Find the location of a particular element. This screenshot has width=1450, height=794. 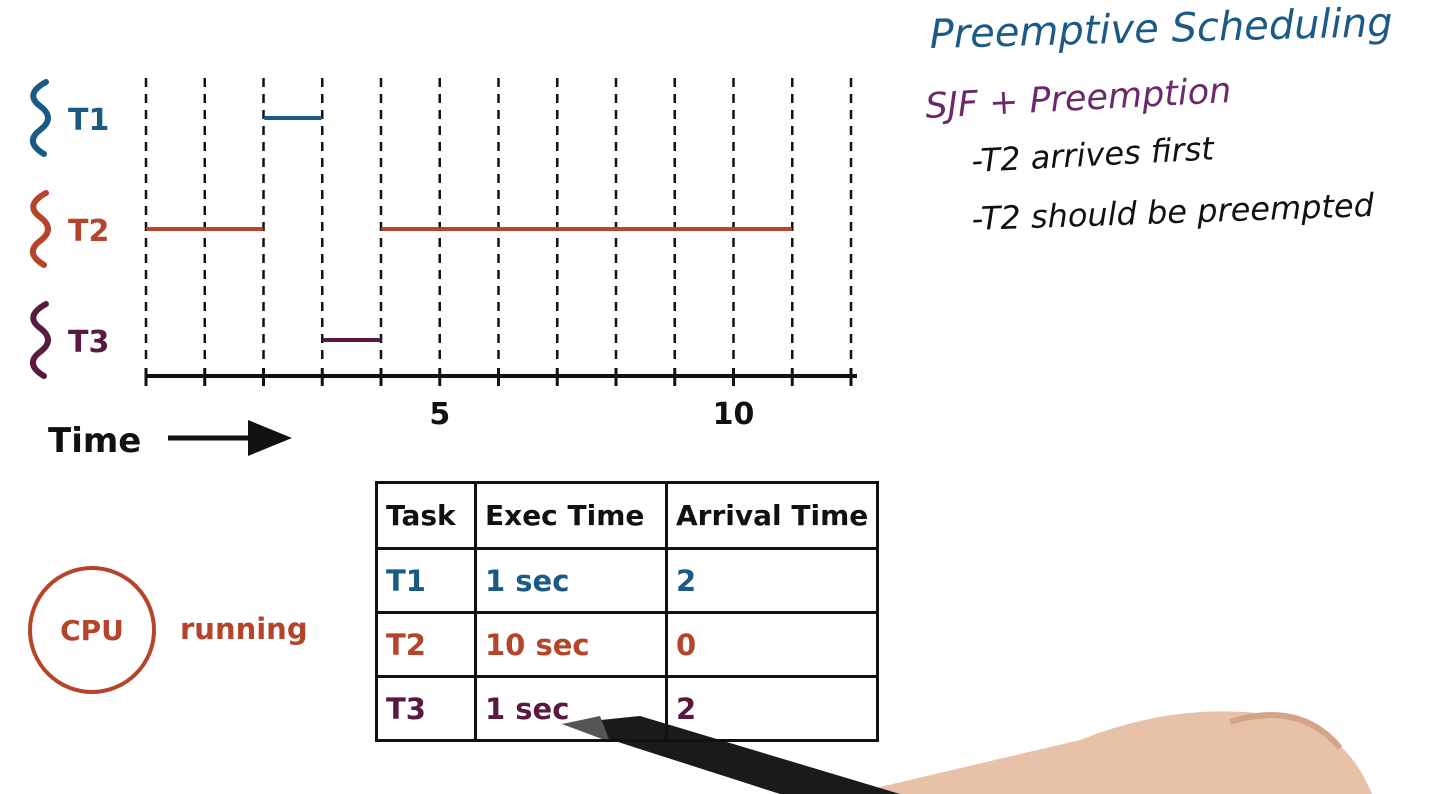

task-cell: T2 is located at coordinates (426, 644).